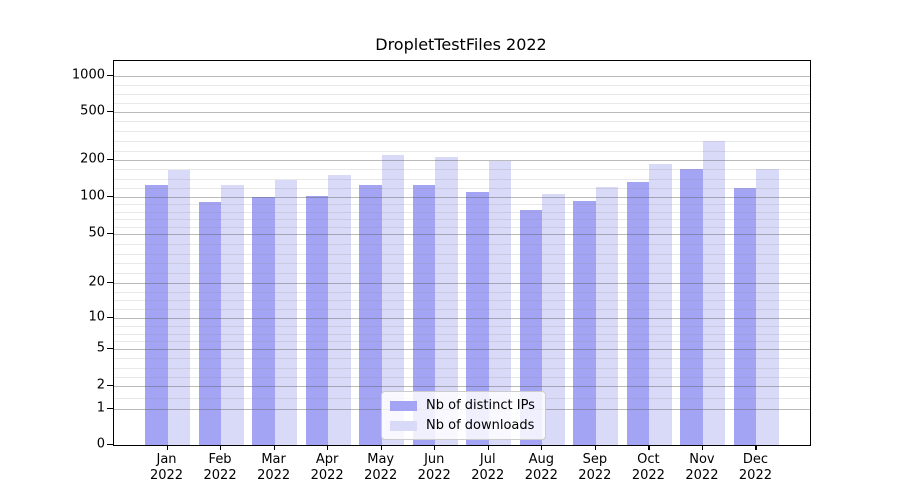 Image resolution: width=900 pixels, height=500 pixels. I want to click on bar-distinct-ips-jun, so click(424, 315).